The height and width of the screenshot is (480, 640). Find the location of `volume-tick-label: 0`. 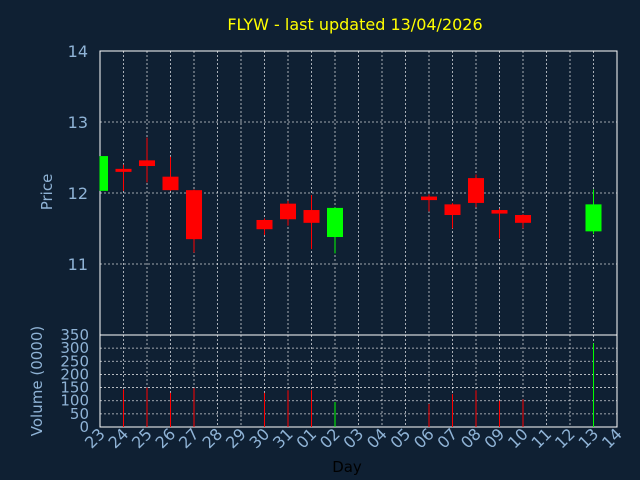

volume-tick-label: 0 is located at coordinates (84, 427).